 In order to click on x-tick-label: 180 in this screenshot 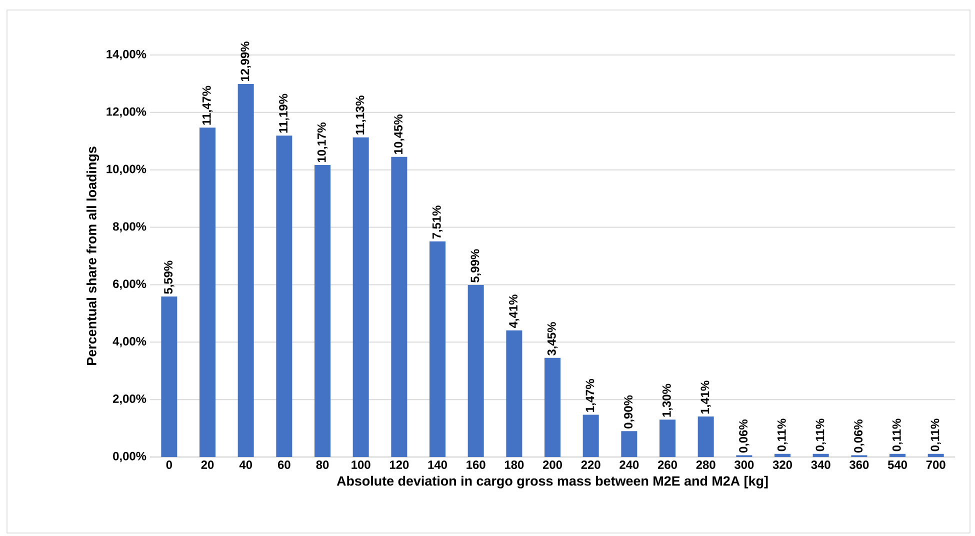, I will do `click(514, 464)`.